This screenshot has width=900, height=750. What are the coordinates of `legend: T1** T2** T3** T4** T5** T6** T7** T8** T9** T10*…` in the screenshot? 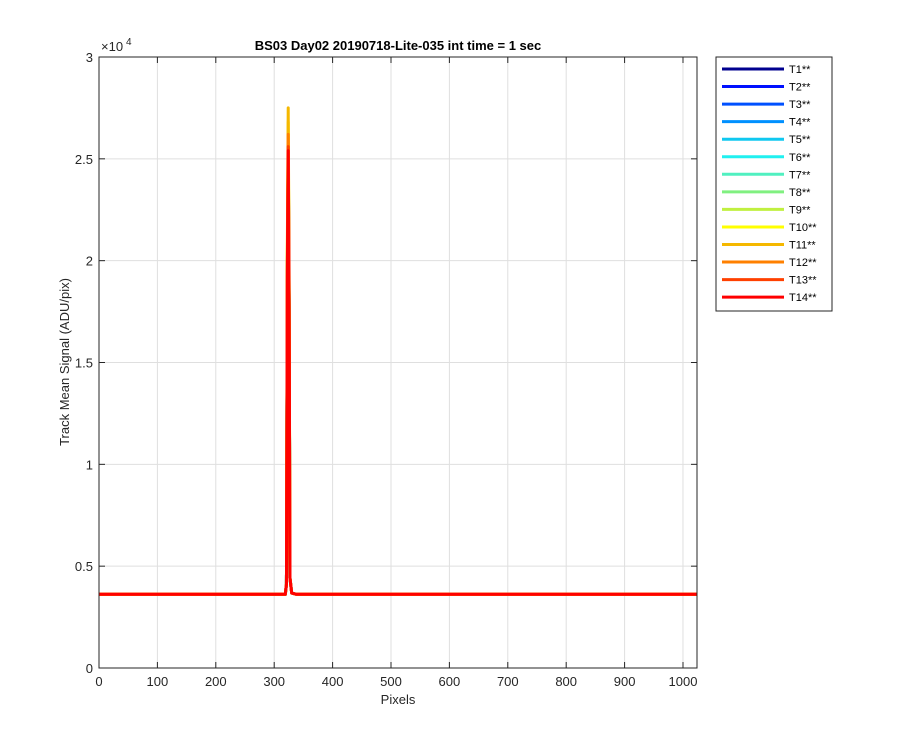 It's located at (774, 184).